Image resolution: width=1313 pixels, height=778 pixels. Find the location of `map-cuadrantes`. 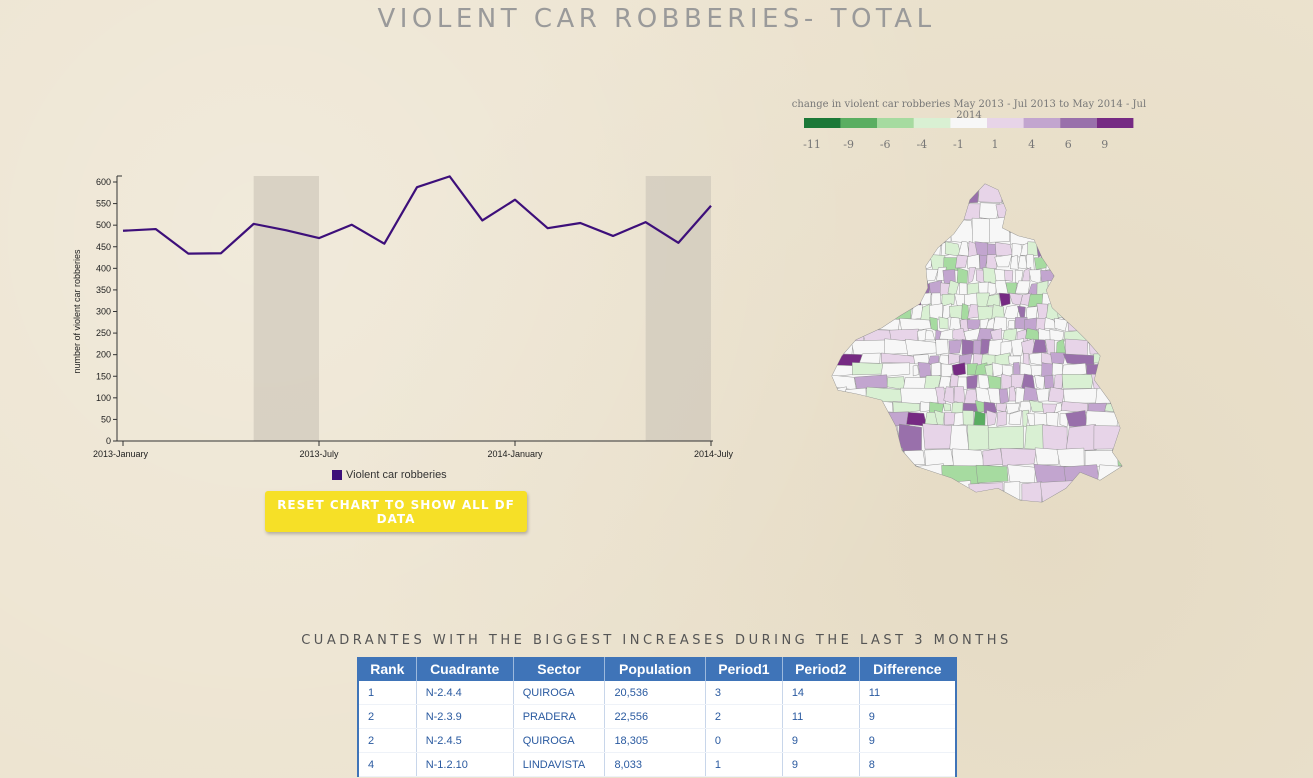

map-cuadrantes is located at coordinates (978, 343).